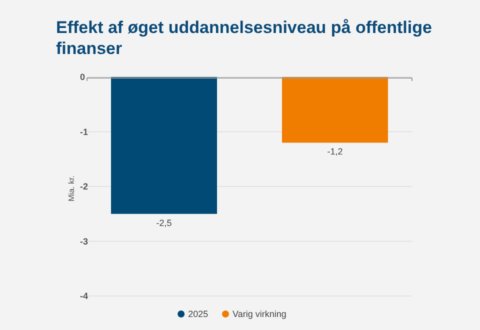 Image resolution: width=480 pixels, height=330 pixels. Describe the element at coordinates (84, 131) in the screenshot. I see `y-tick-label: -1` at that location.